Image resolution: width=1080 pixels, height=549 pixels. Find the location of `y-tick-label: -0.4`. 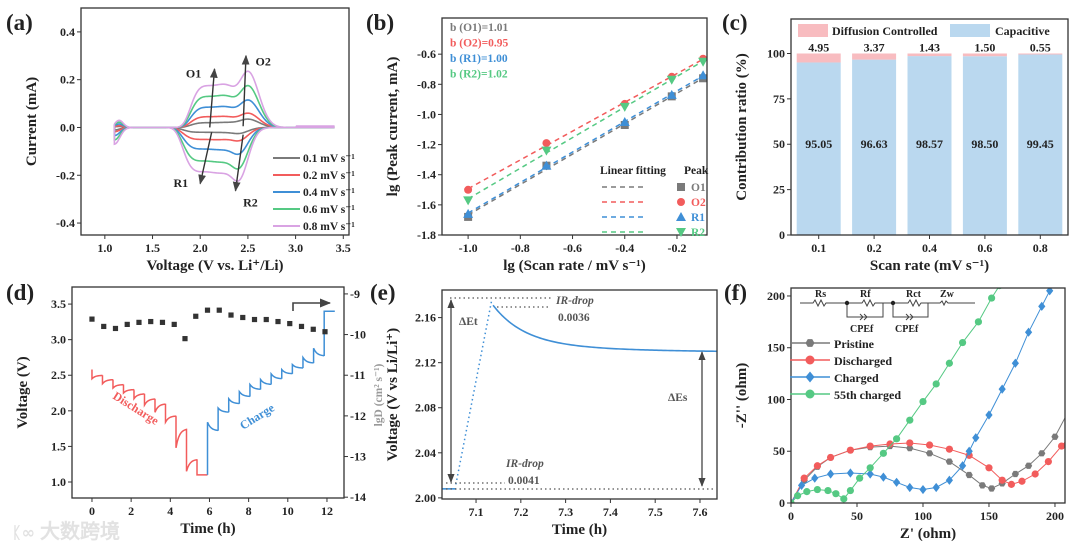

y-tick-label: -0.4 is located at coordinates (65, 223).